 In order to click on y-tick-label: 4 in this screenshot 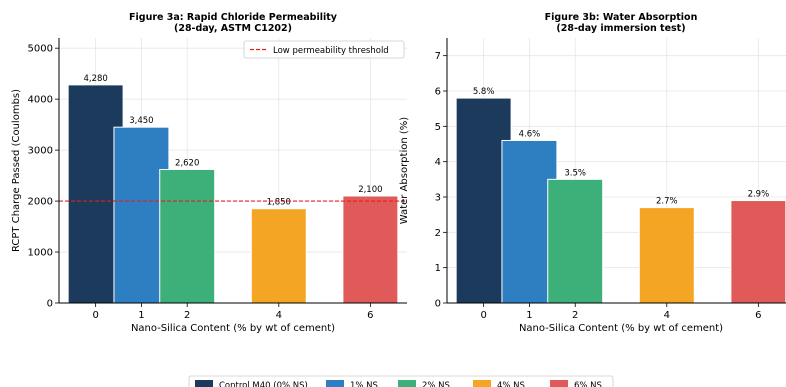, I will do `click(438, 162)`.